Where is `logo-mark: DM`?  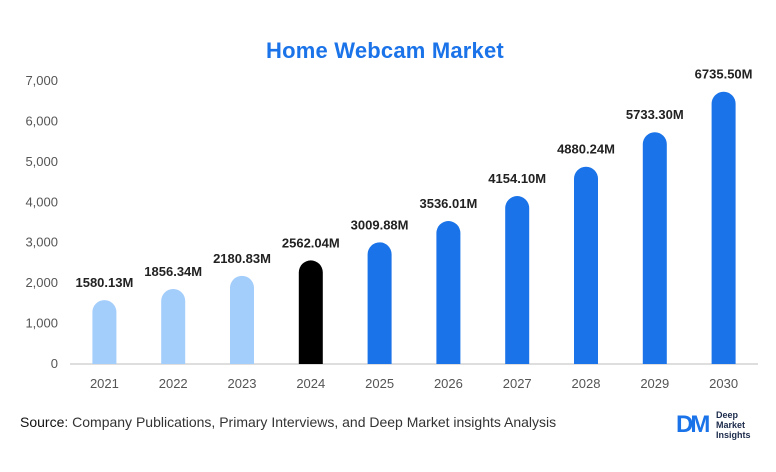
logo-mark: DM is located at coordinates (693, 424).